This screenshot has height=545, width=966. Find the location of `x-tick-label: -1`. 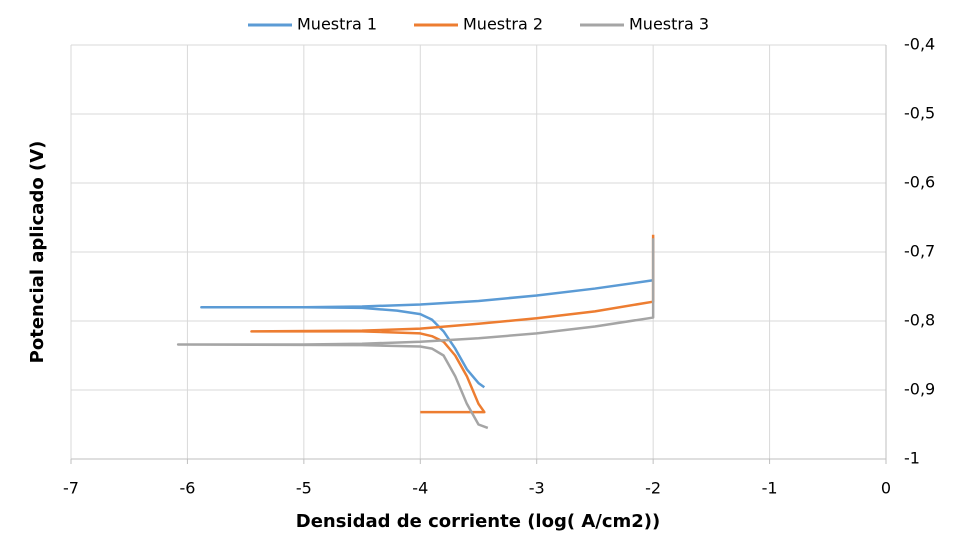

x-tick-label: -1 is located at coordinates (770, 488).